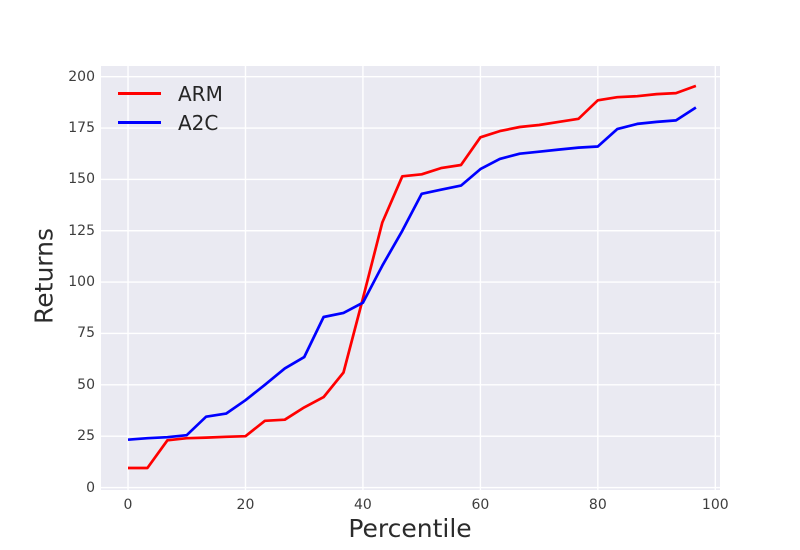  What do you see at coordinates (168, 93) in the screenshot?
I see `legend-item-arm: ARM` at bounding box center [168, 93].